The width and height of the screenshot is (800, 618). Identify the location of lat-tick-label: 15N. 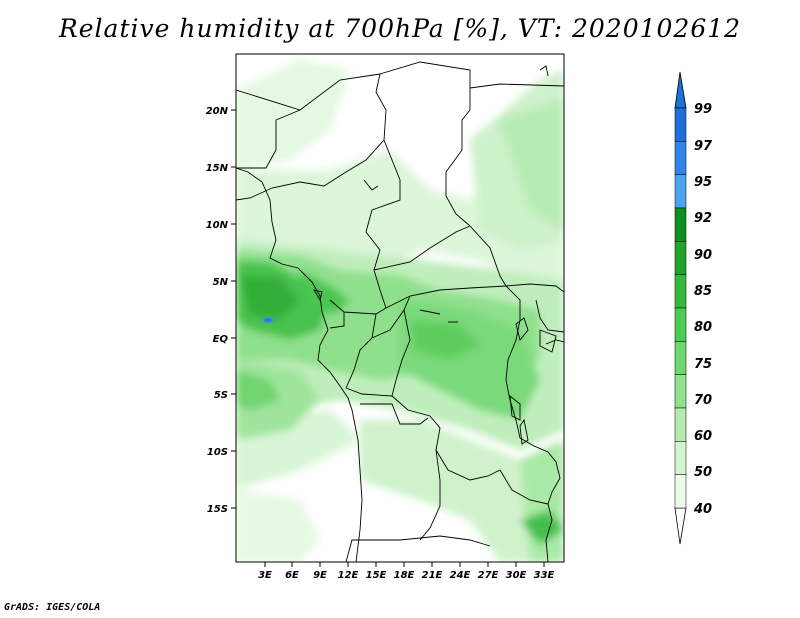
(217, 168).